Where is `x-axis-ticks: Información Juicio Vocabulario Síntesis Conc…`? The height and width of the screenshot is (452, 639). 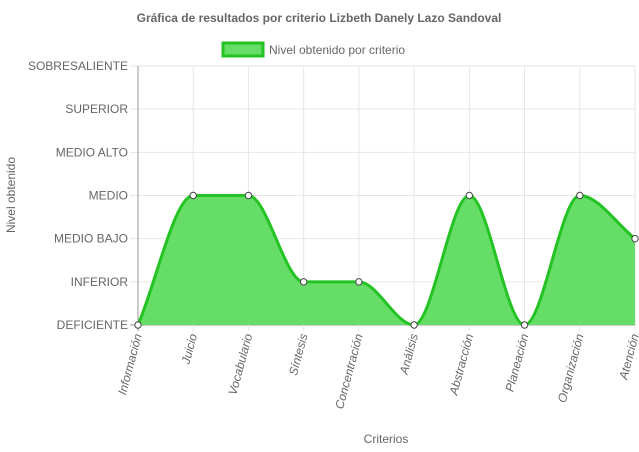 x-axis-ticks: Información Juicio Vocabulario Síntesis Conc… is located at coordinates (377, 371).